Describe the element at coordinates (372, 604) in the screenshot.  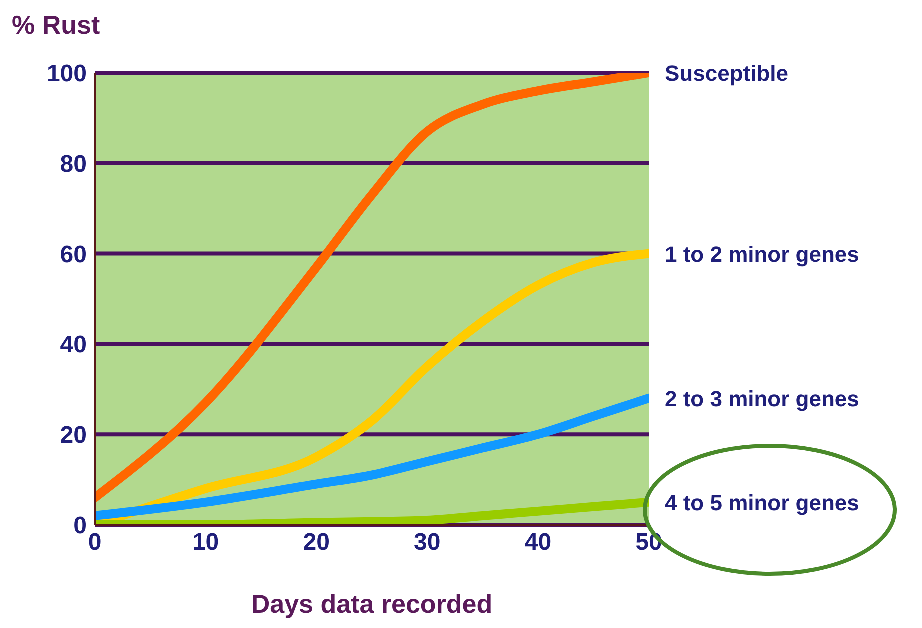
I see `x-axis-title: Days data recorded` at that location.